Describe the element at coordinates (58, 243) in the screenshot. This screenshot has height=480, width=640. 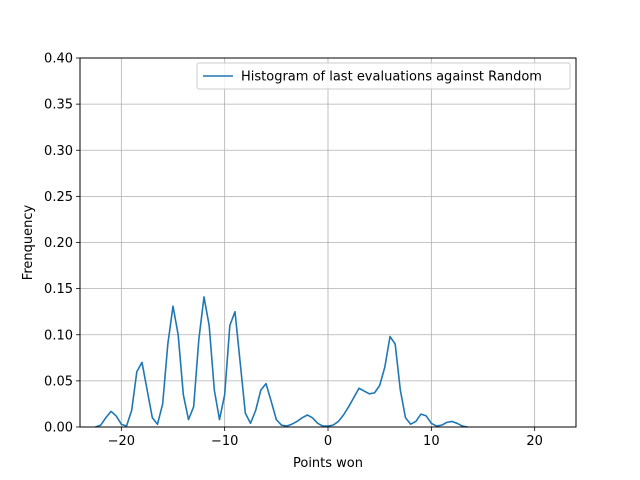
I see `y-tick-label: 0.20` at that location.